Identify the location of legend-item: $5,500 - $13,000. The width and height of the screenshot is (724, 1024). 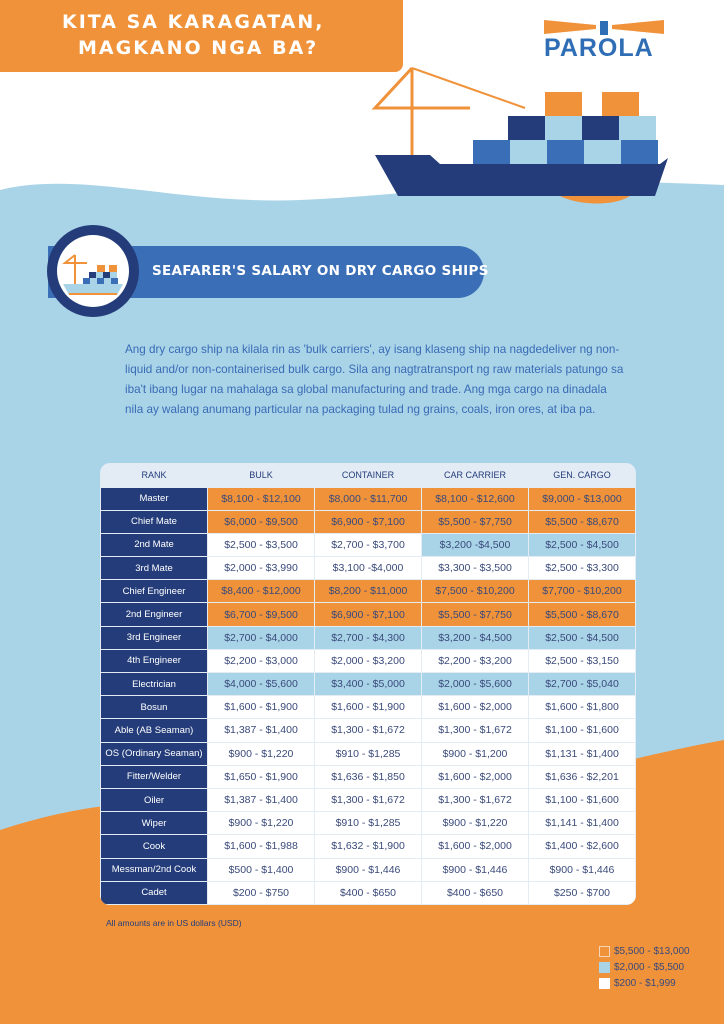
(644, 951).